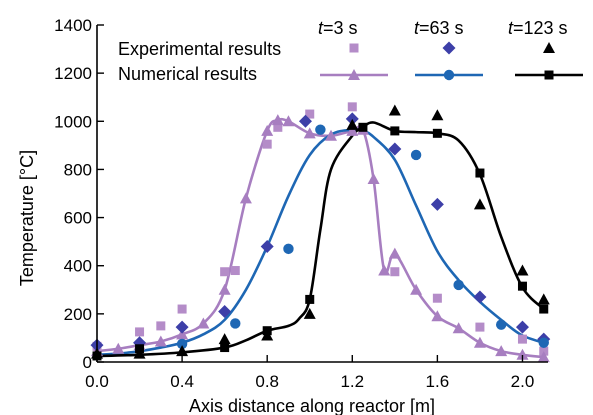 The height and width of the screenshot is (415, 593). Describe the element at coordinates (73, 73) in the screenshot. I see `y-tick-label-1200: 1200` at that location.